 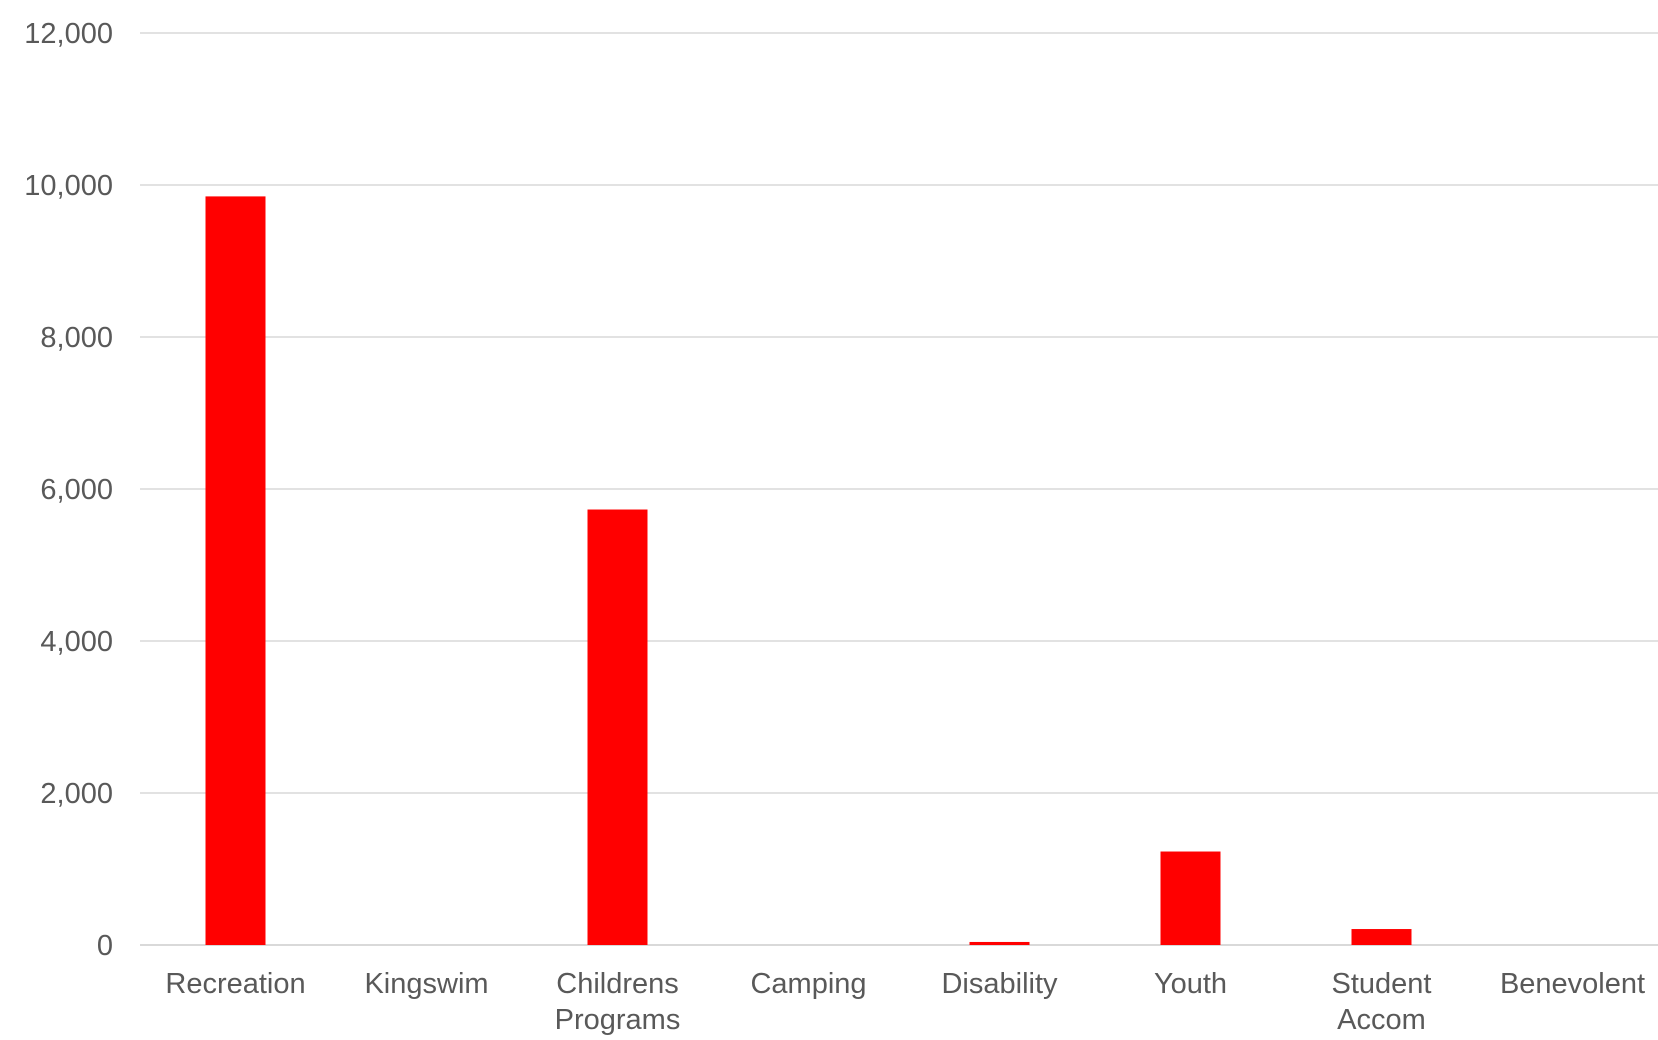 I want to click on y-tick-label: 12,000, so click(x=68, y=34).